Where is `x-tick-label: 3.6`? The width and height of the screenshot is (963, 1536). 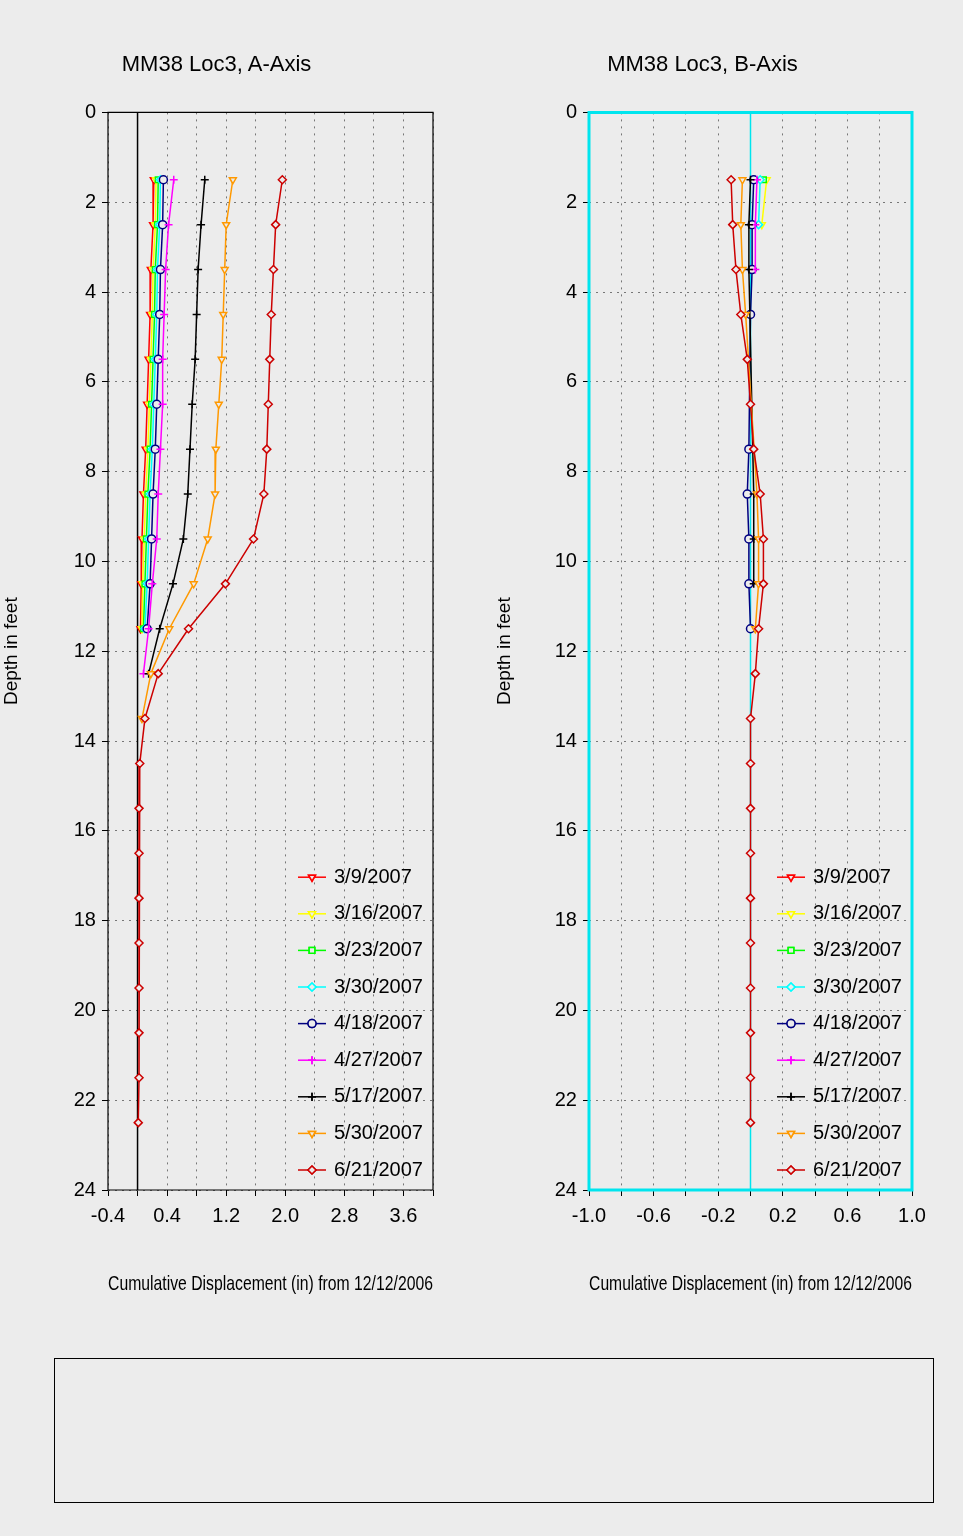
x-tick-label: 3.6 is located at coordinates (403, 1214).